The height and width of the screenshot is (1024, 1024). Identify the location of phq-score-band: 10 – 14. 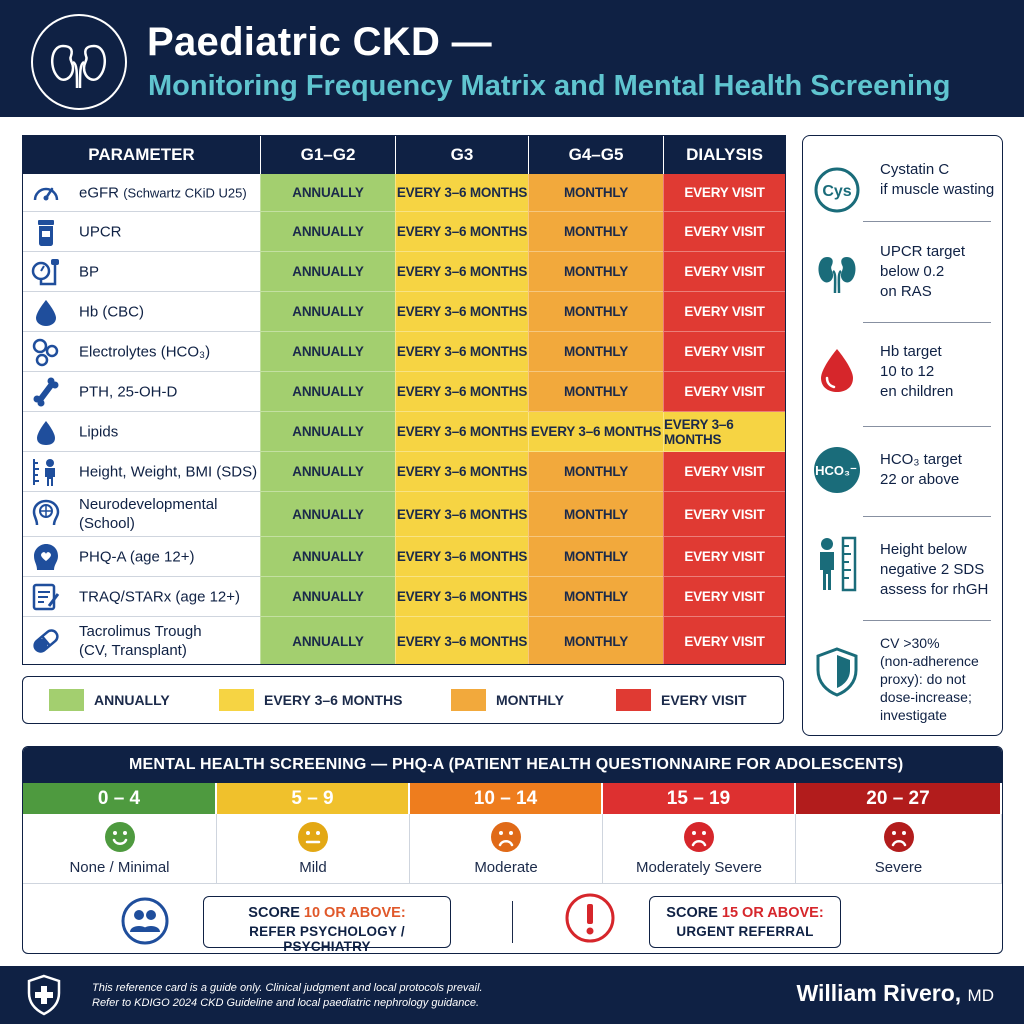
(506, 798).